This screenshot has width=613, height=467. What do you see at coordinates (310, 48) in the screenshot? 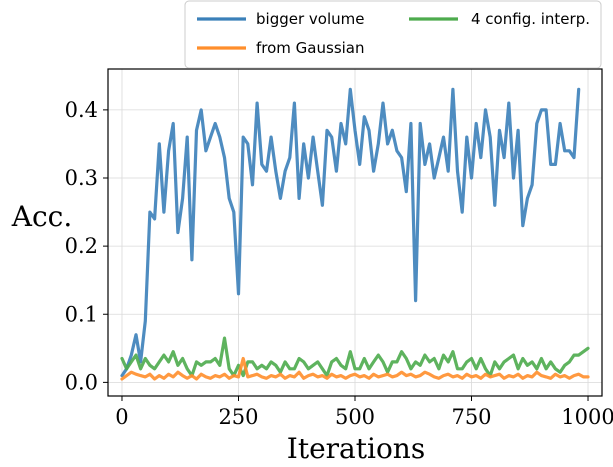
I see `legend-label-from-gaussian: from Gaussian` at bounding box center [310, 48].